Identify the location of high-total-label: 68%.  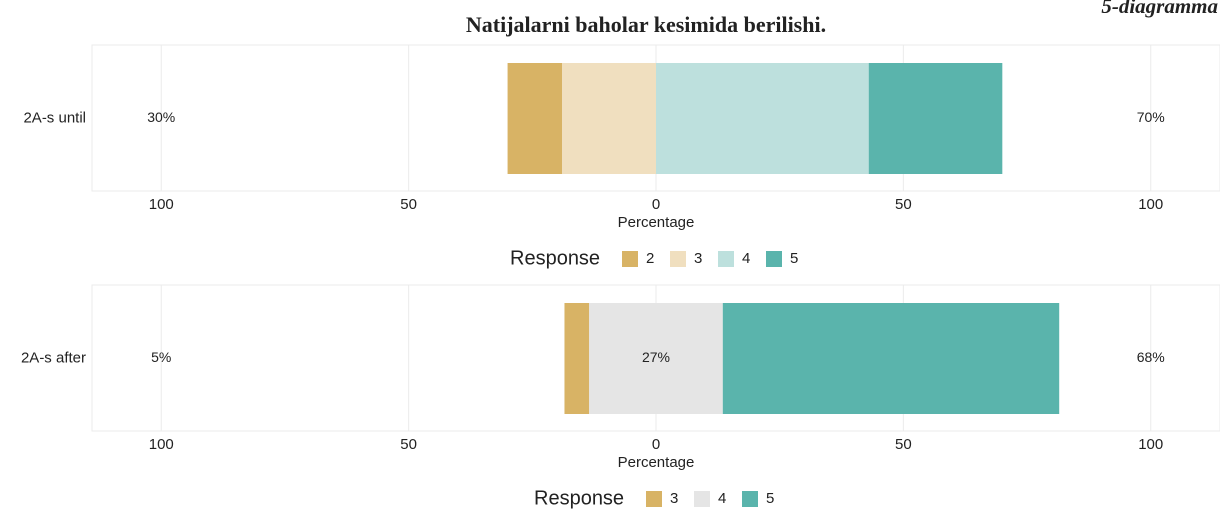
(1151, 357).